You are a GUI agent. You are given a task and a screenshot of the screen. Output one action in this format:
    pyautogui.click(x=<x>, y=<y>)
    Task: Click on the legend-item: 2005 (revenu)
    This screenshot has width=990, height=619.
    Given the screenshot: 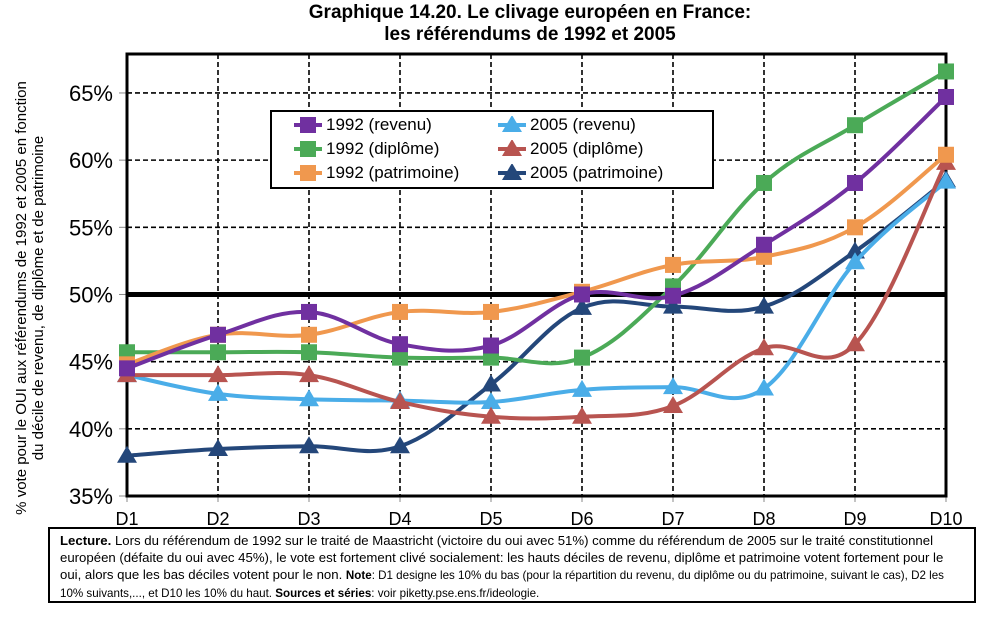 What is the action you would take?
    pyautogui.click(x=566, y=125)
    